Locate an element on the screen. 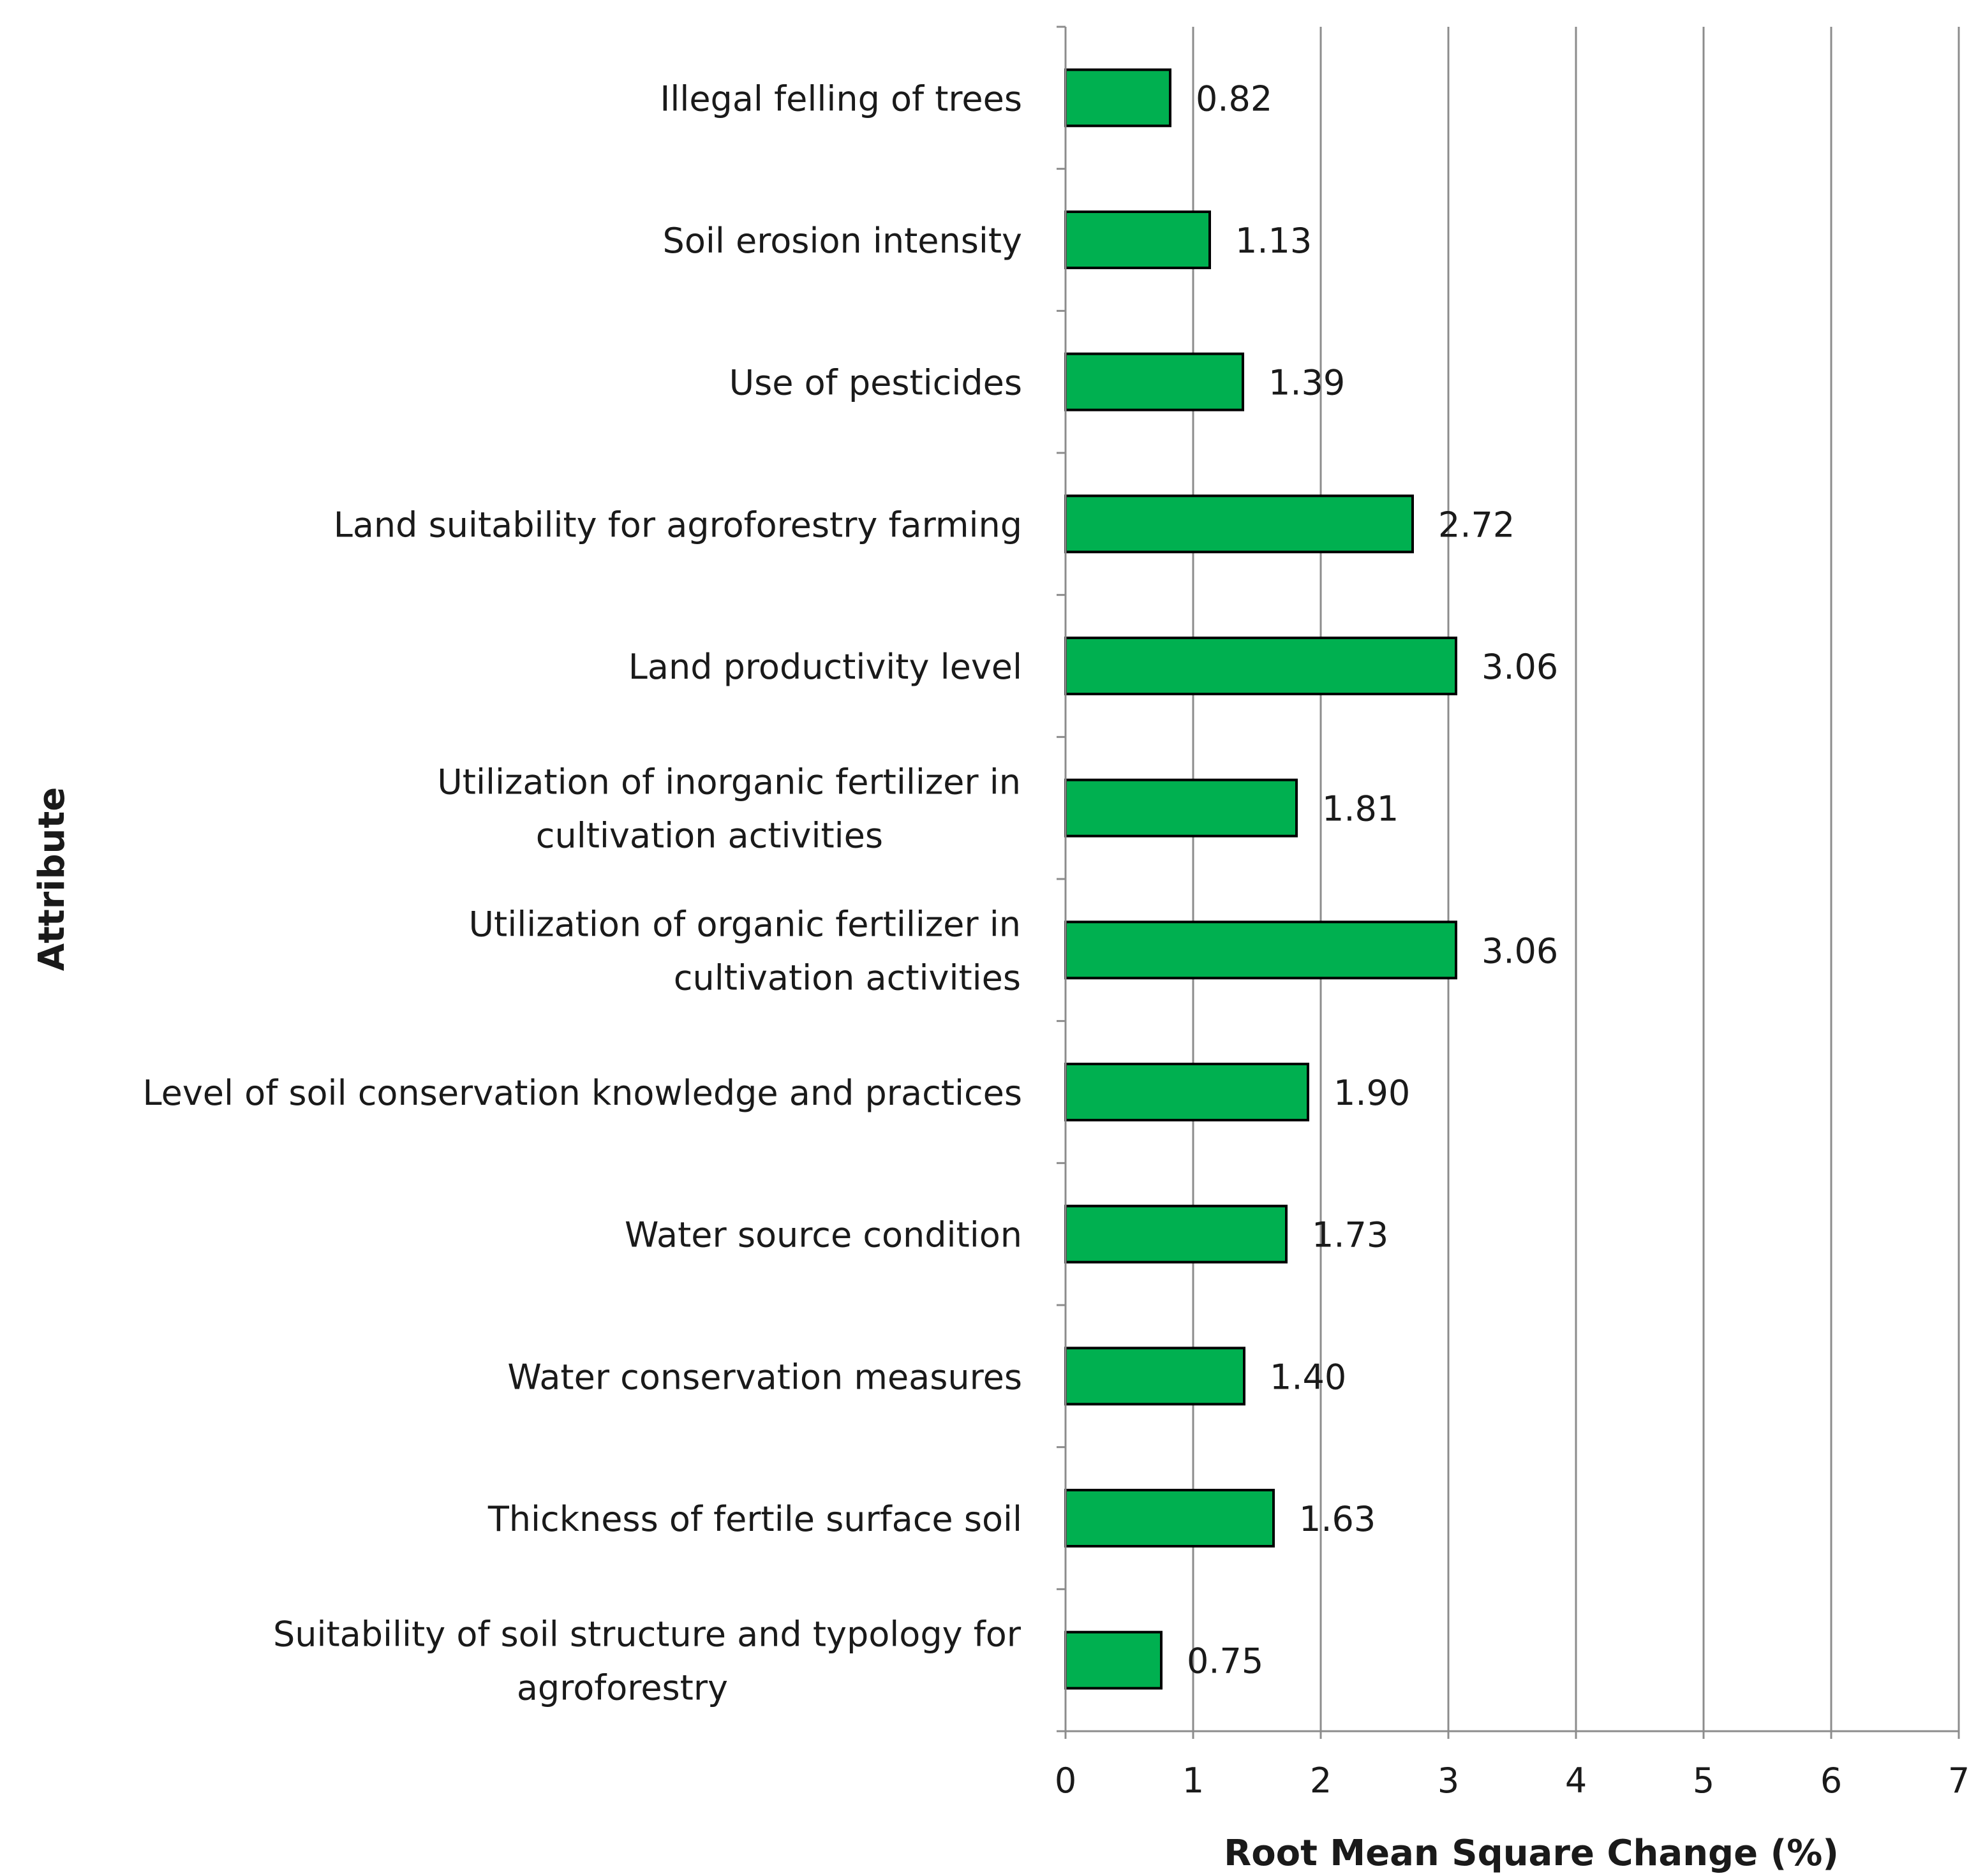 The width and height of the screenshot is (1969, 1876). value-label: 1.40 is located at coordinates (1308, 1377).